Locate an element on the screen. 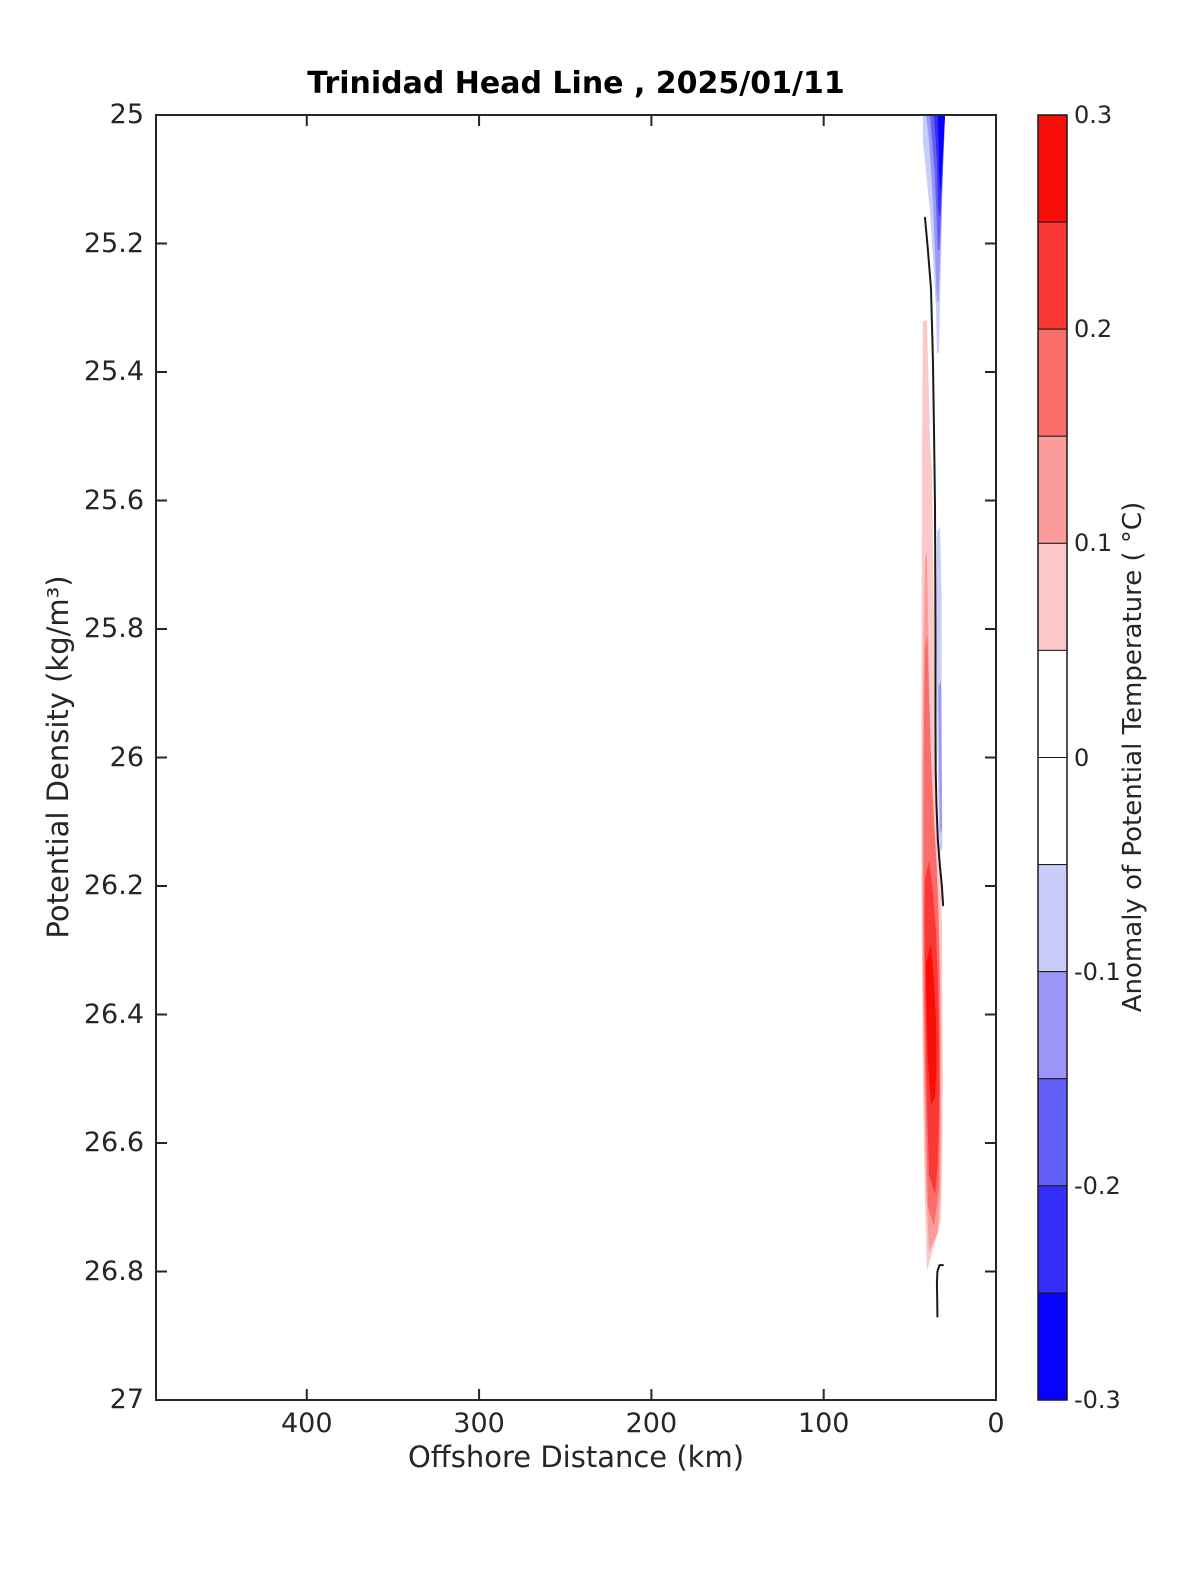  y-tick-label: 26 is located at coordinates (126, 757).